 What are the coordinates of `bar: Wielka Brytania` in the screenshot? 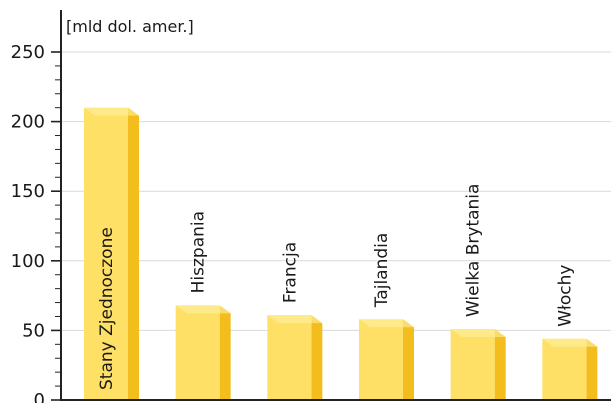 It's located at (478, 292).